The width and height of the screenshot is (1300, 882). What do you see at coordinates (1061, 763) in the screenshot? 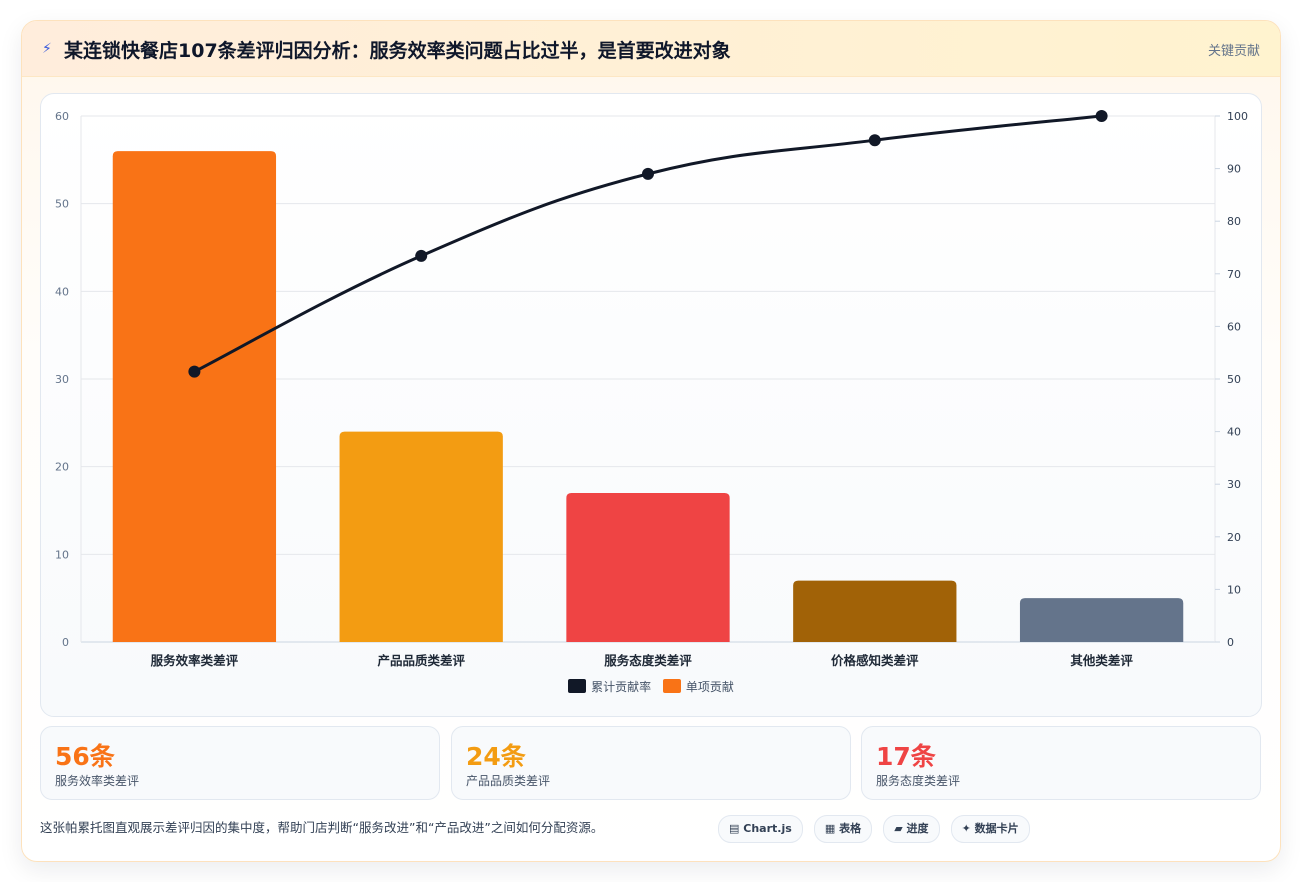
I see `stat-card-service-attitude: 17条 服务态度类差评` at bounding box center [1061, 763].